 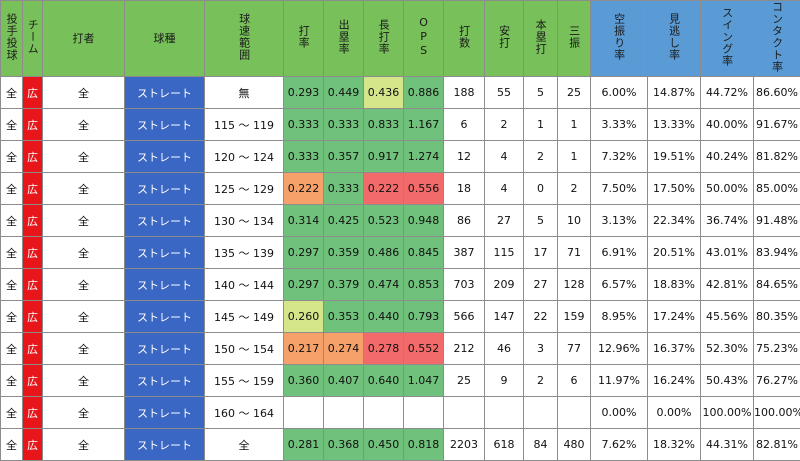 What do you see at coordinates (777, 39) in the screenshot?
I see `header-contact: コンタクト率` at bounding box center [777, 39].